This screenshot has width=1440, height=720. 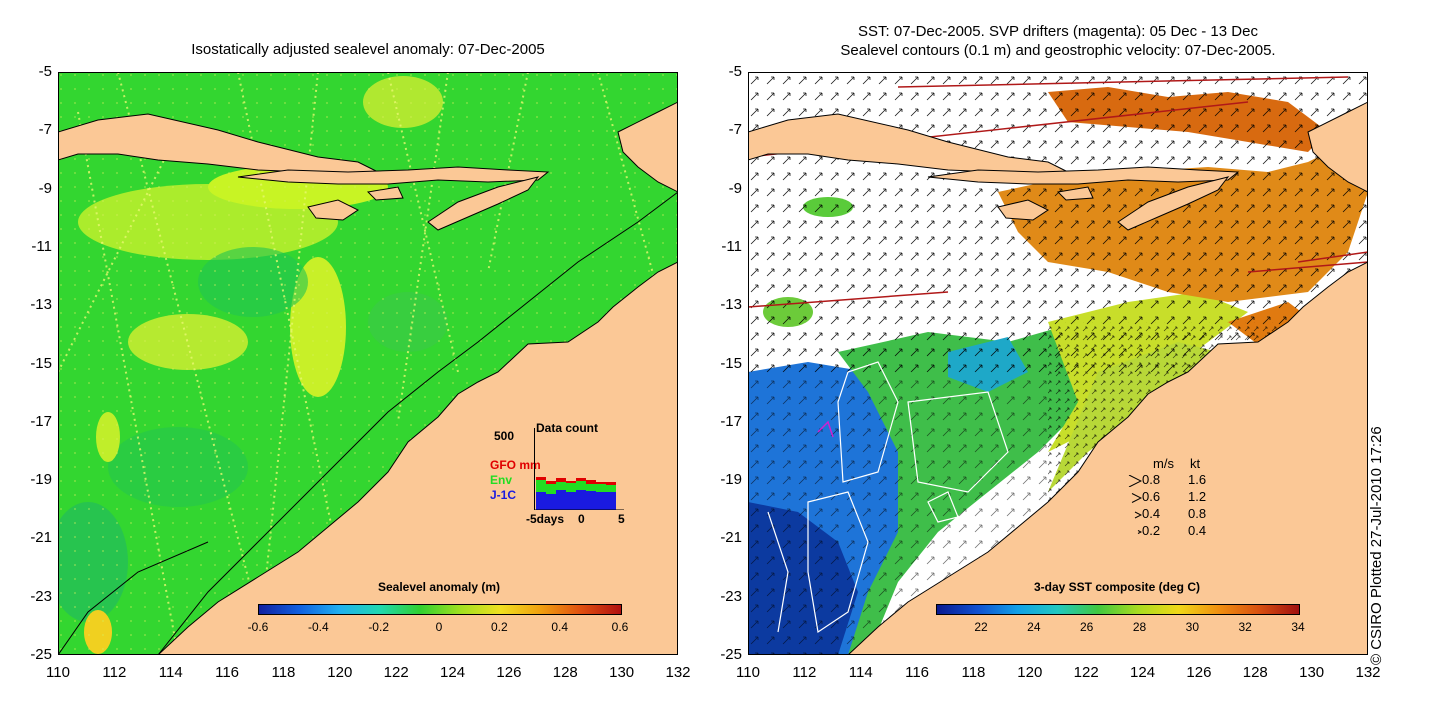 I want to click on velocity-legend-ms: 0.6, so click(x=1151, y=496).